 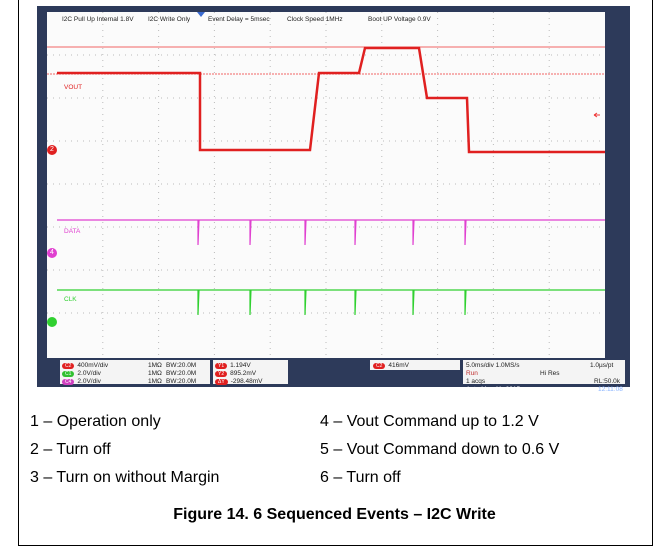 What do you see at coordinates (476, 381) in the screenshot?
I see `acq-count: 1 acqs` at bounding box center [476, 381].